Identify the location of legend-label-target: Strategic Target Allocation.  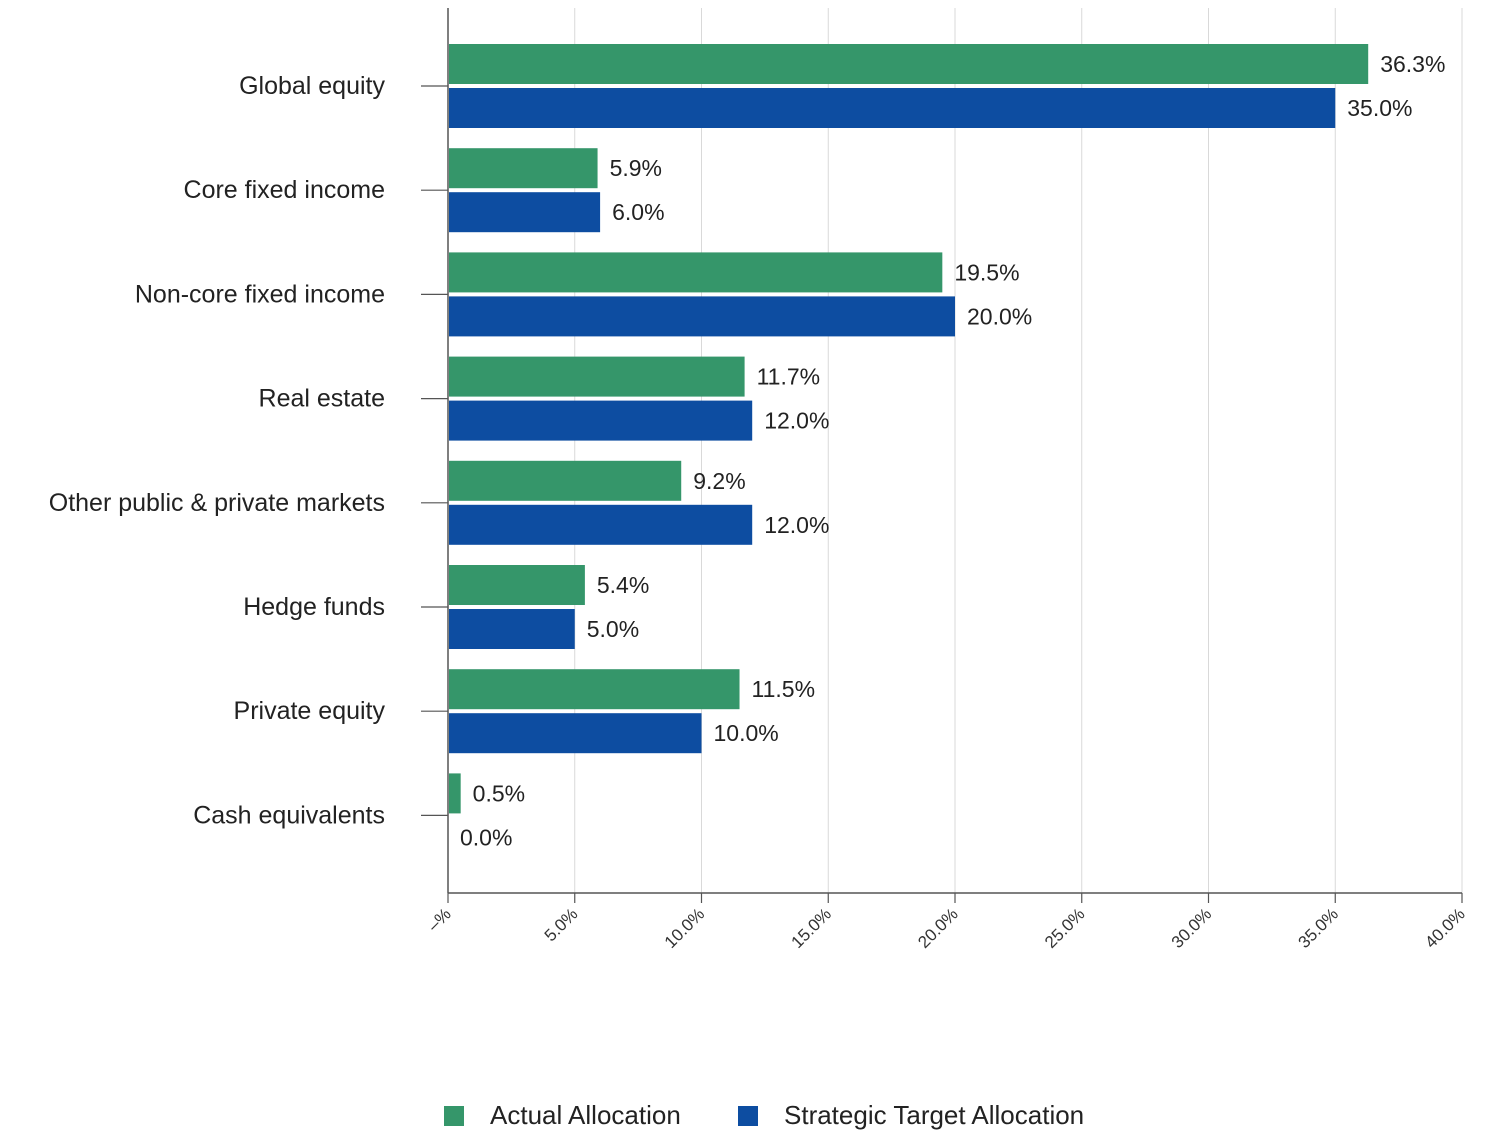
(934, 1115).